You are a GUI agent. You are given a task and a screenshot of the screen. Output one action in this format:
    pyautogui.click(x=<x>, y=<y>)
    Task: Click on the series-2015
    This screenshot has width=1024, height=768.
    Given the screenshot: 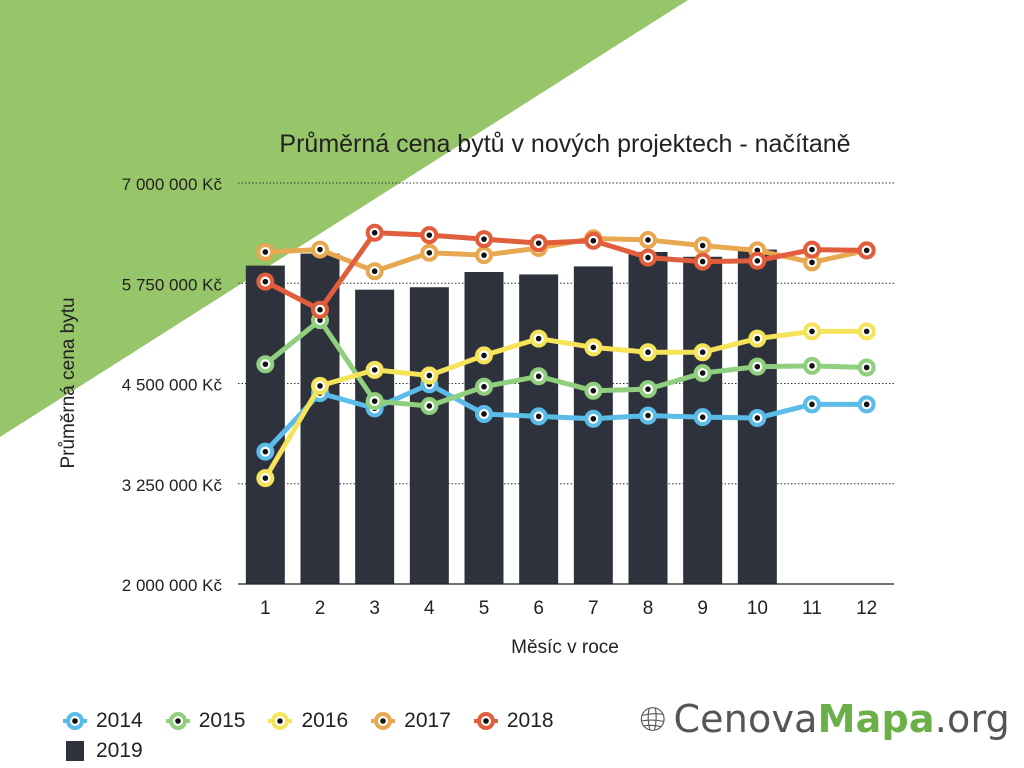 What is the action you would take?
    pyautogui.click(x=566, y=363)
    